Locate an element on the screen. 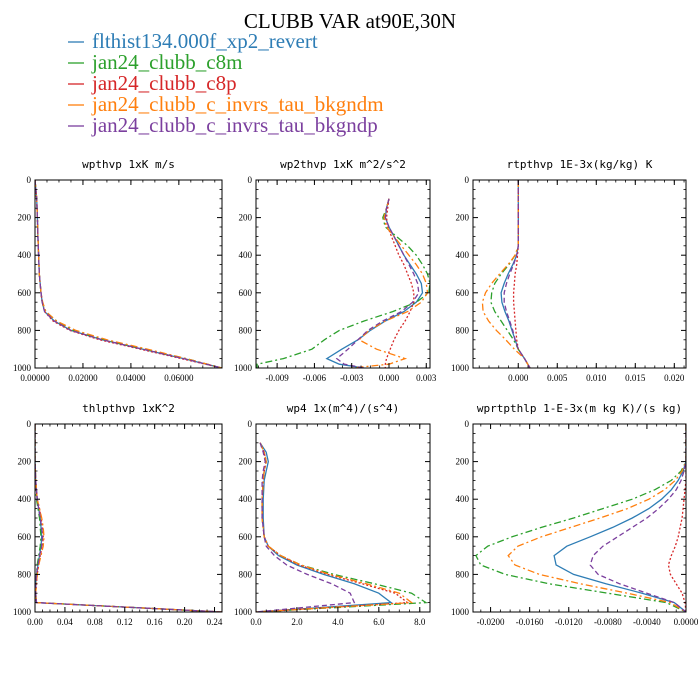  x-tick-label: 0.04 is located at coordinates (65, 622).